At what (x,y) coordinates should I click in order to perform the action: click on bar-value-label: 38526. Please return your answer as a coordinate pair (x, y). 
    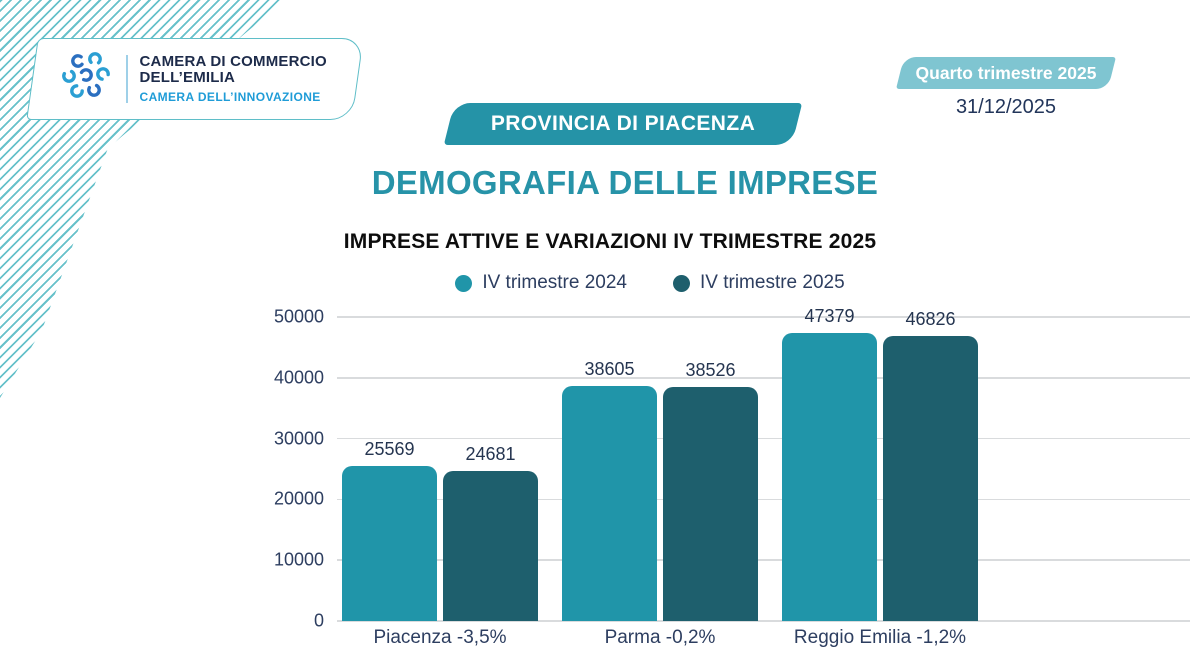
    Looking at the image, I should click on (710, 370).